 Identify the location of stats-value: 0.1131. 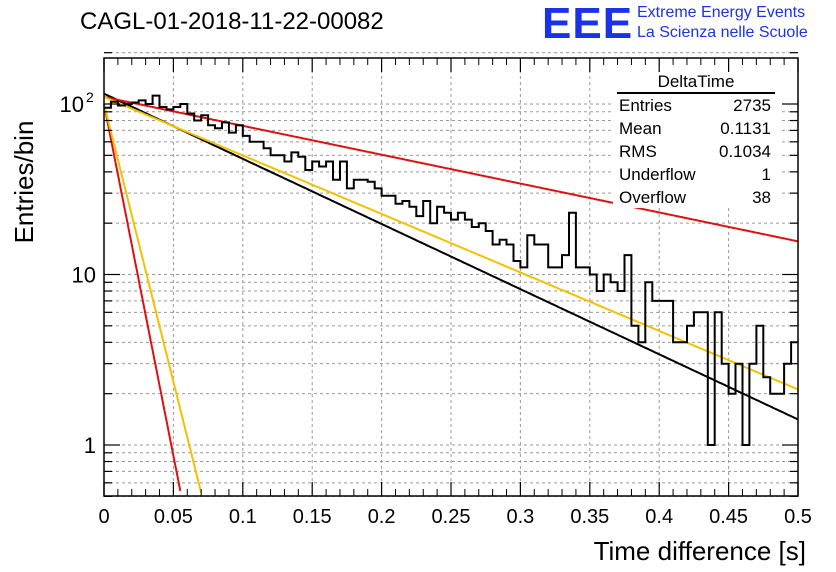
(745, 128).